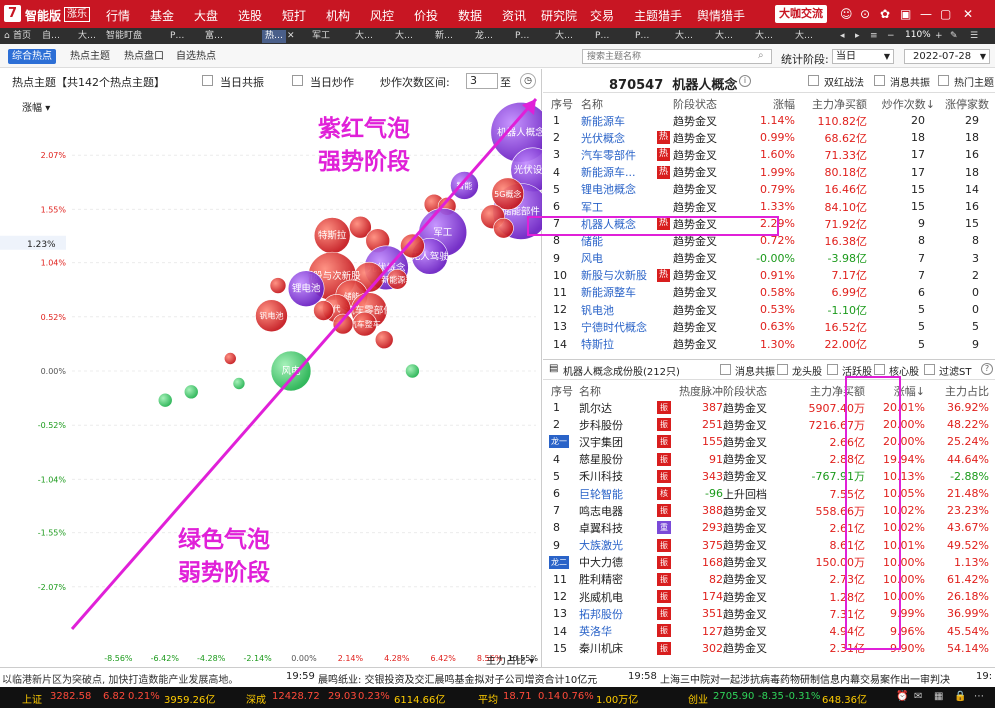  Describe the element at coordinates (118, 16) in the screenshot. I see `menu-hangqing: 行情` at that location.